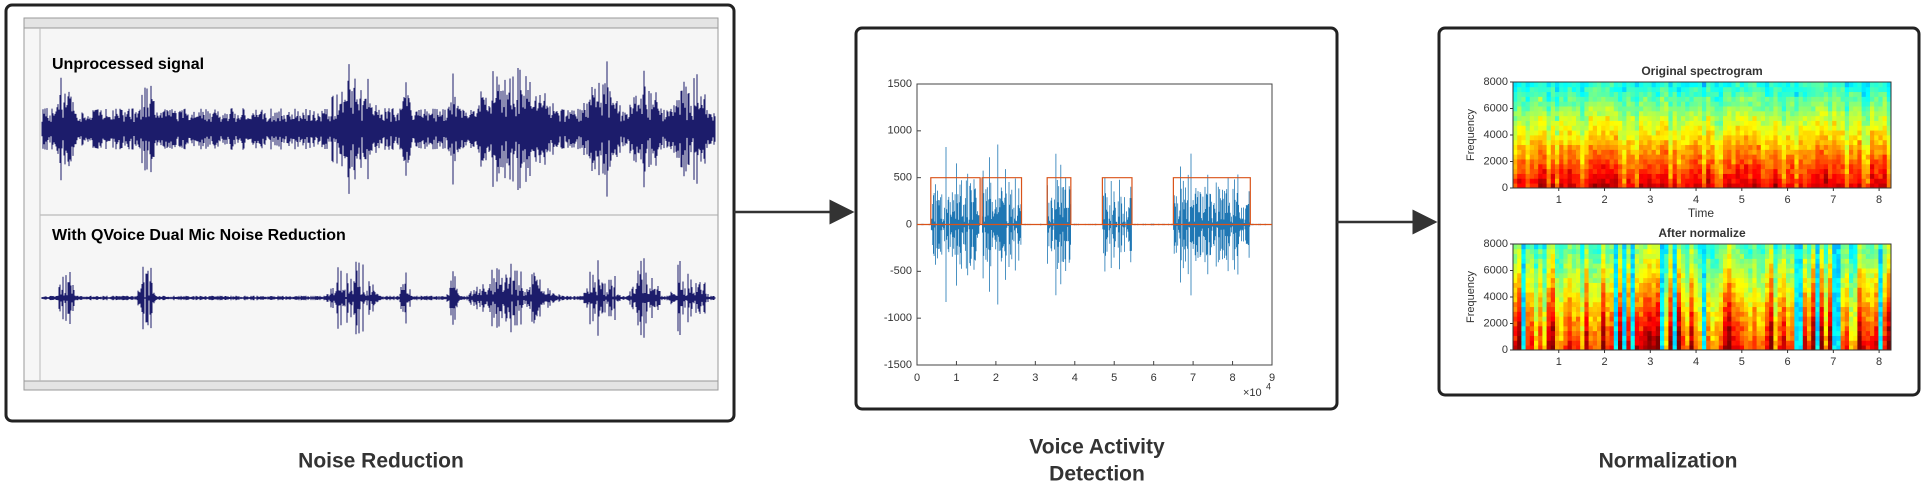 This screenshot has width=1925, height=486. Describe the element at coordinates (1604, 200) in the screenshot. I see `x-tick-label: 2` at that location.